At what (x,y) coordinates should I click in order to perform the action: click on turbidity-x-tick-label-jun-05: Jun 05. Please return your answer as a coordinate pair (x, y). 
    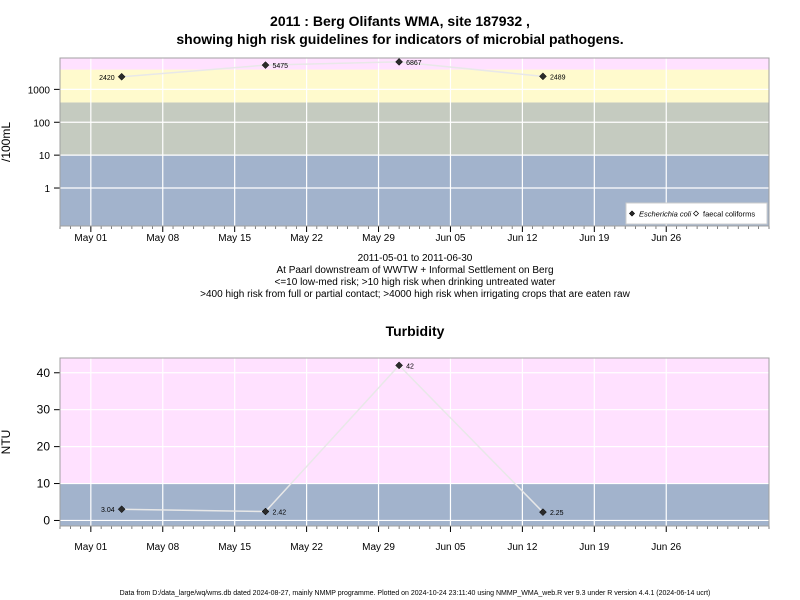
    Looking at the image, I should click on (450, 547).